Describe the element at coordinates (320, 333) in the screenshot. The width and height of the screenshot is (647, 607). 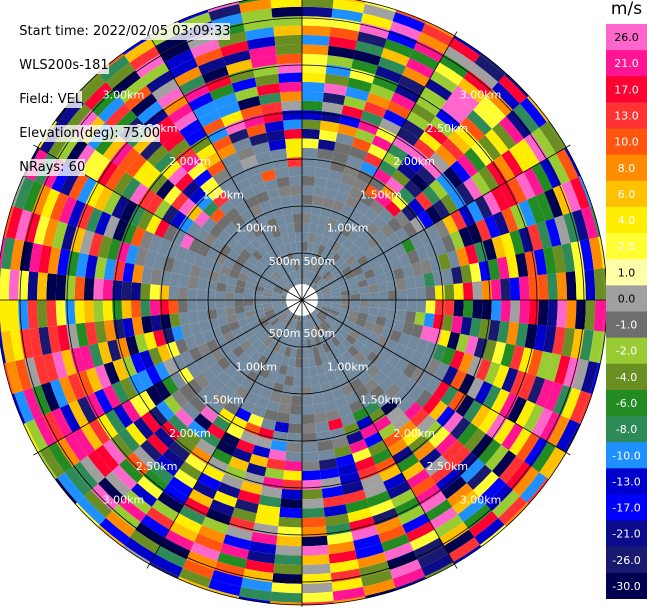
I see `ring-label: 500m` at that location.